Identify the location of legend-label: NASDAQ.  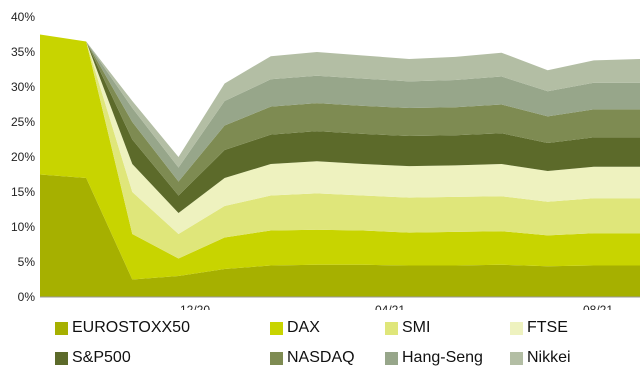
(321, 357).